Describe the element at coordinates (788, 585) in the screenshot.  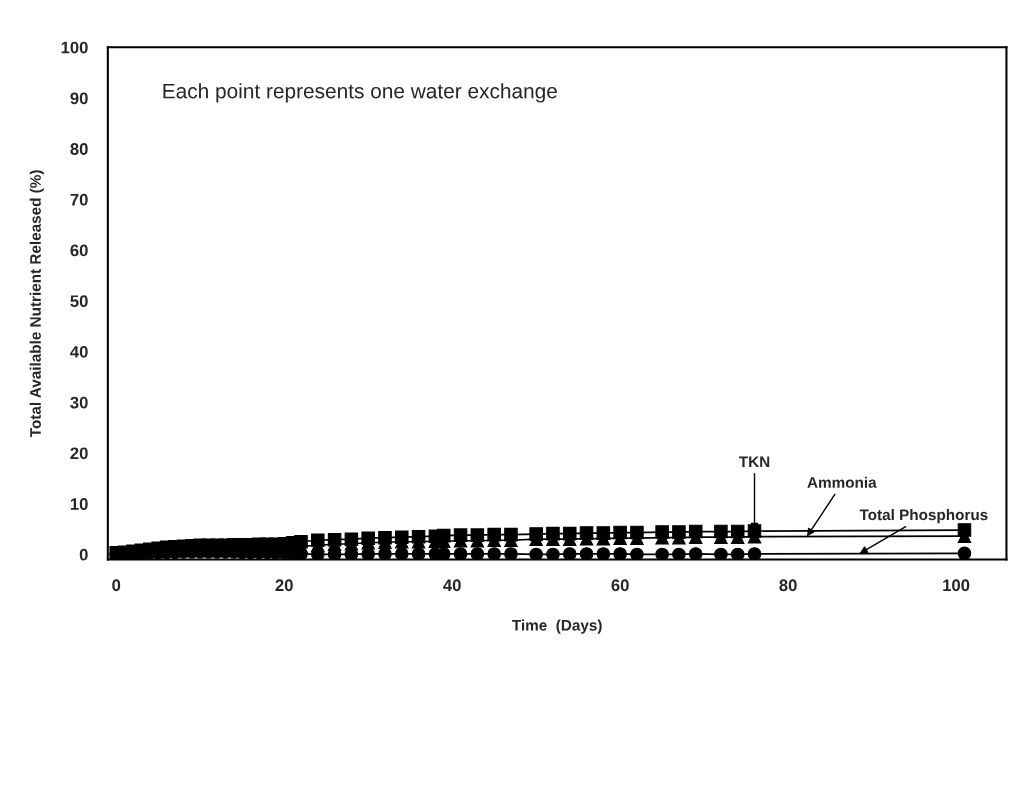
I see `x-tick-label: 80` at that location.